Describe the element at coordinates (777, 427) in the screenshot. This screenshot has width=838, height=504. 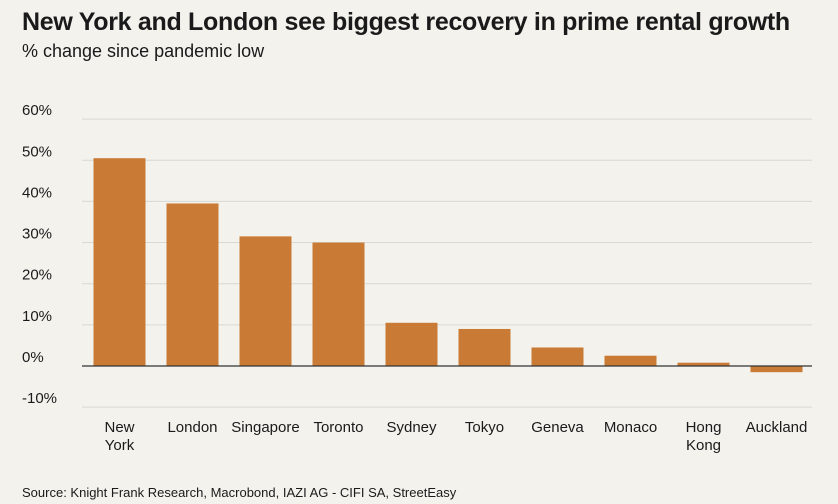
I see `x-tick-label: Auckland` at that location.